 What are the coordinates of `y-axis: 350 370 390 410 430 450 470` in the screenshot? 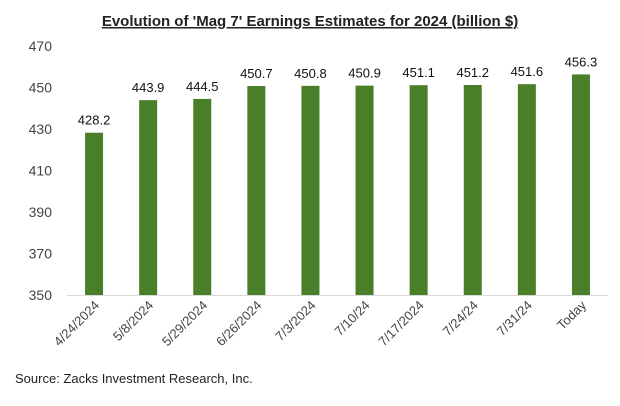 It's located at (41, 170).